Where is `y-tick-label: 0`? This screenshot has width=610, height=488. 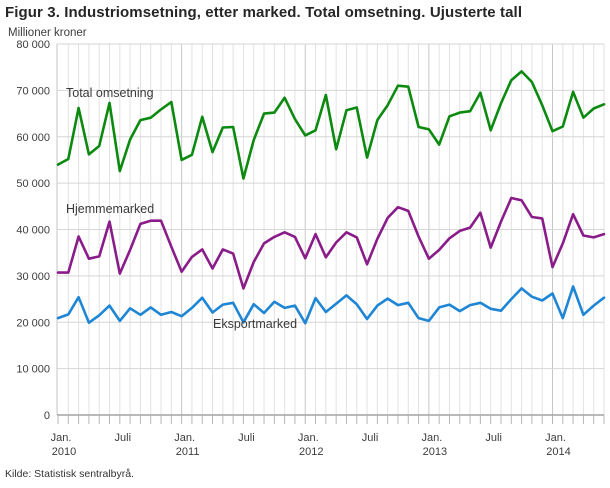
y-tick-label: 0 is located at coordinates (47, 416).